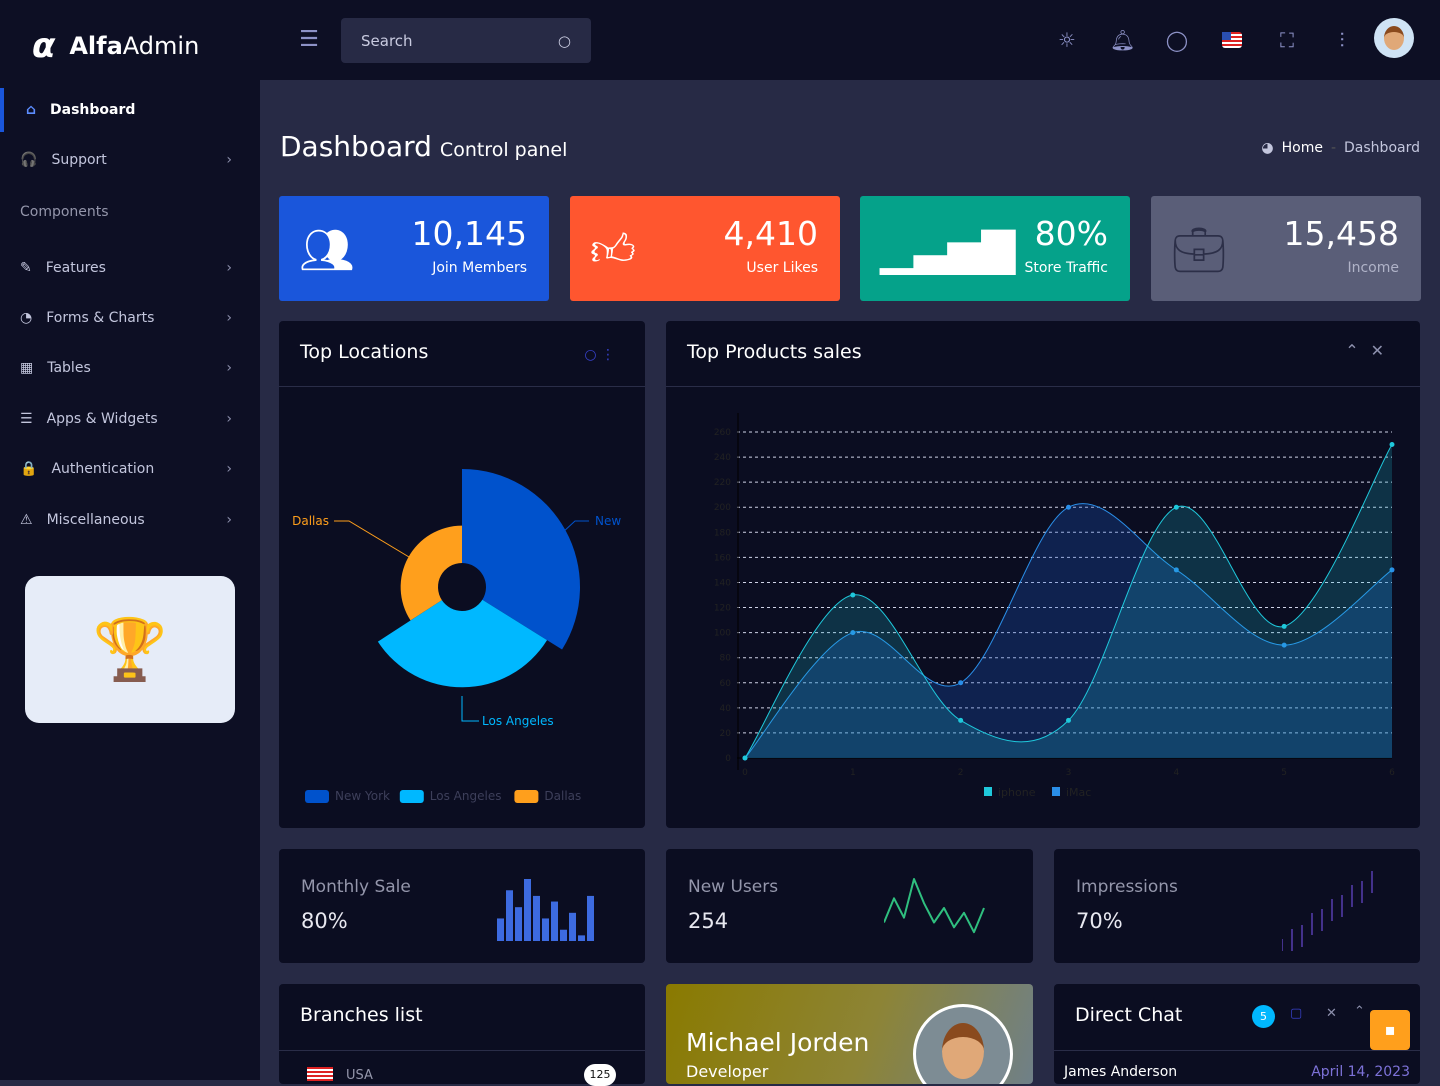 This screenshot has width=1440, height=1086. What do you see at coordinates (116, 46) in the screenshot?
I see `logo: α AlfaAdmin` at bounding box center [116, 46].